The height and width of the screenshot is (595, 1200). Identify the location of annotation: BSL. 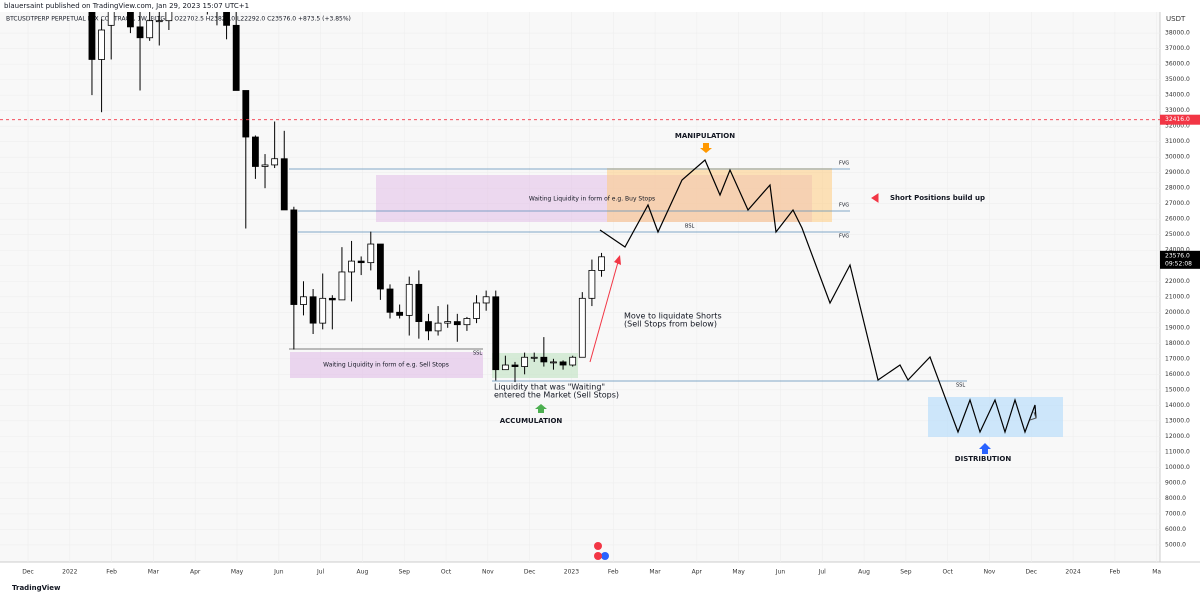
(690, 227).